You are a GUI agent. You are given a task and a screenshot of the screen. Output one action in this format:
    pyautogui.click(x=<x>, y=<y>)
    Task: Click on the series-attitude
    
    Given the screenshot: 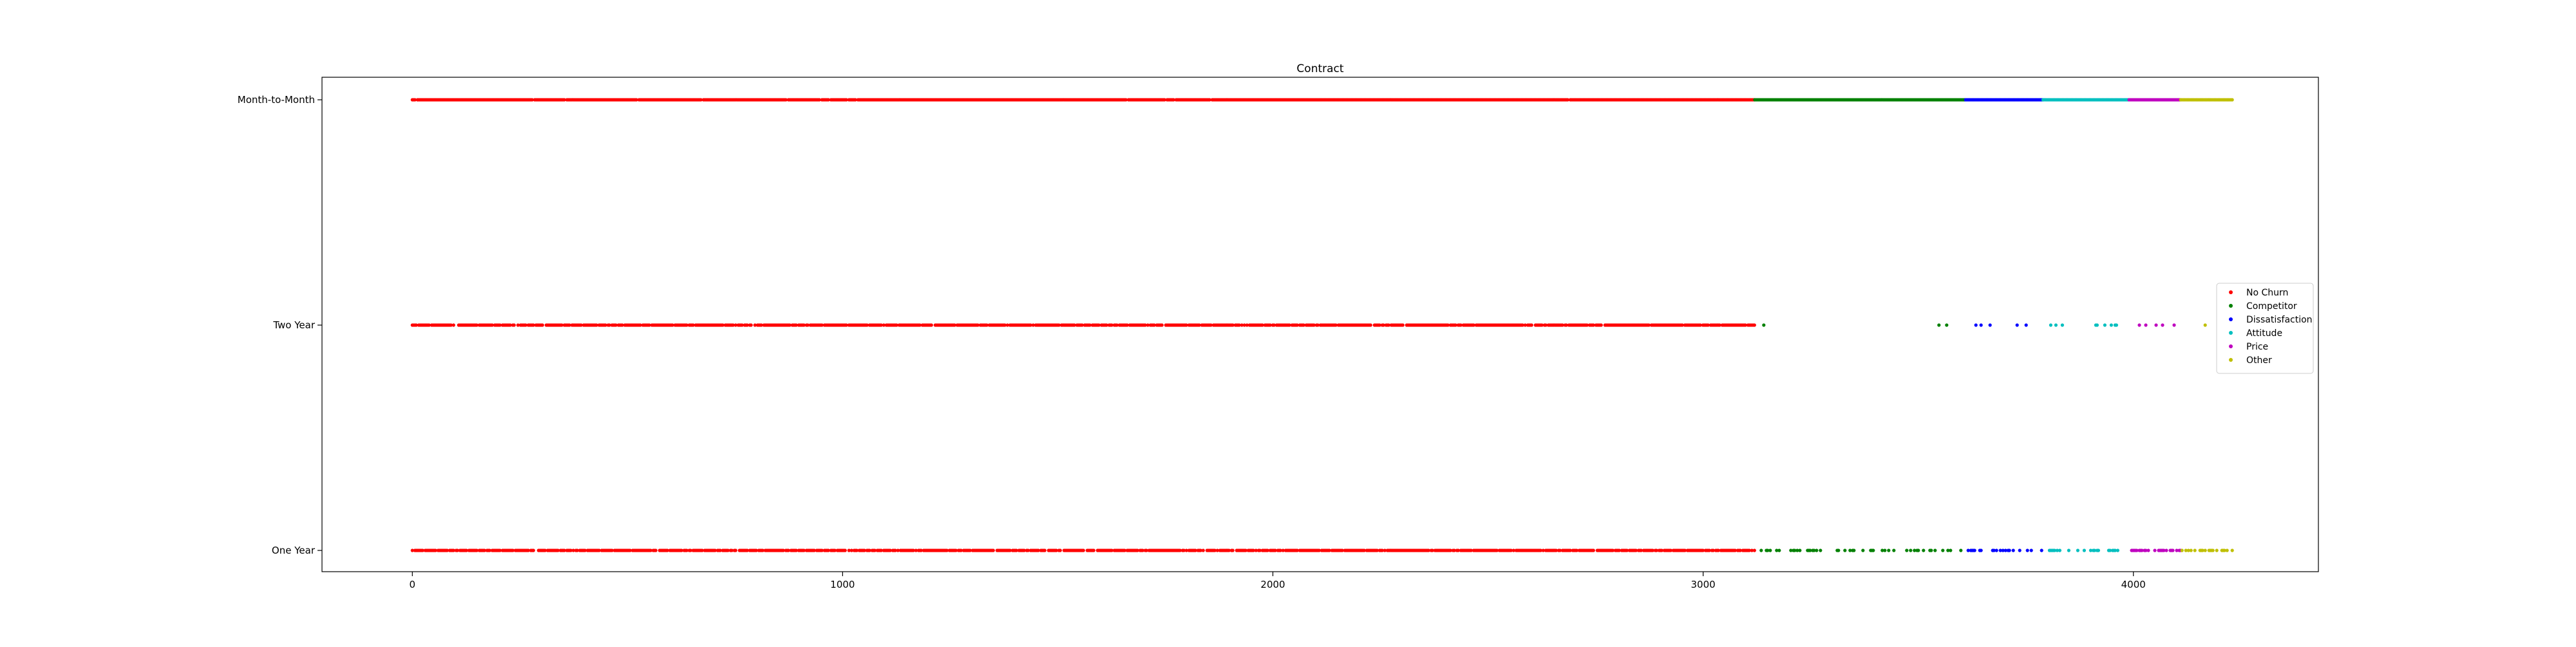 What is the action you would take?
    pyautogui.click(x=2085, y=325)
    